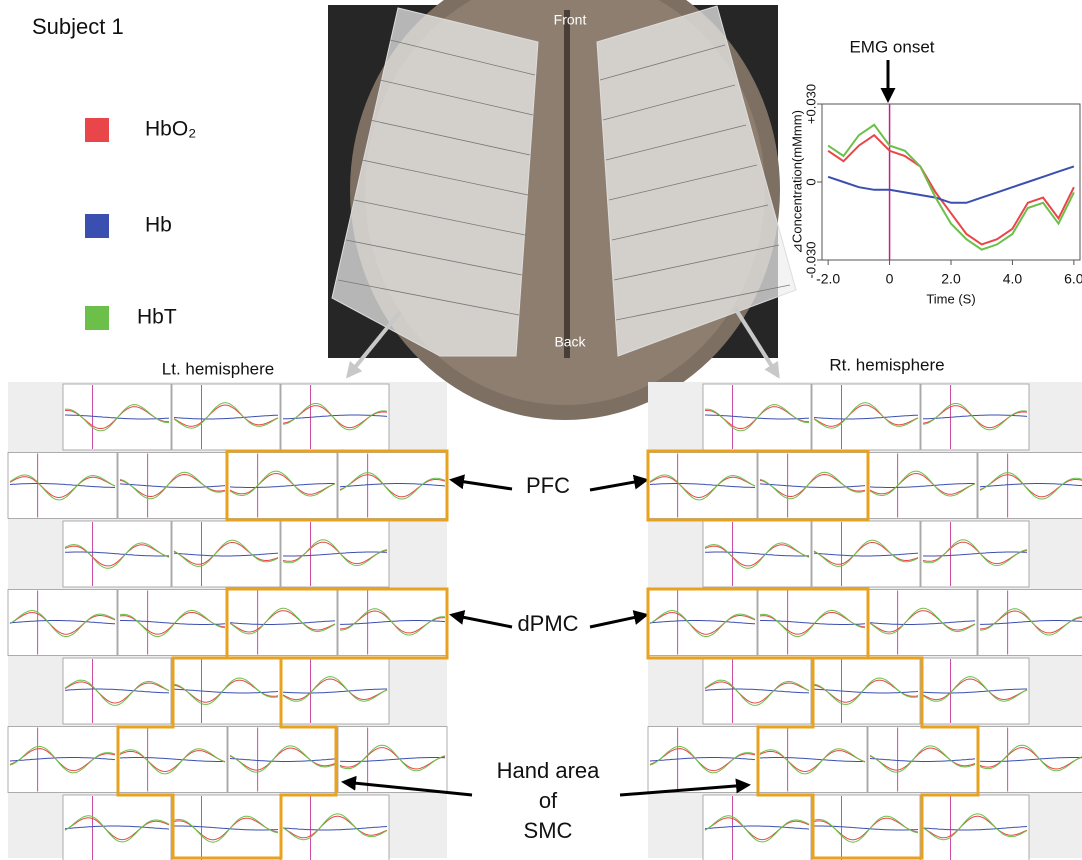 This screenshot has width=1082, height=860. What do you see at coordinates (549, 770) in the screenshot?
I see `region-label: Hand area` at bounding box center [549, 770].